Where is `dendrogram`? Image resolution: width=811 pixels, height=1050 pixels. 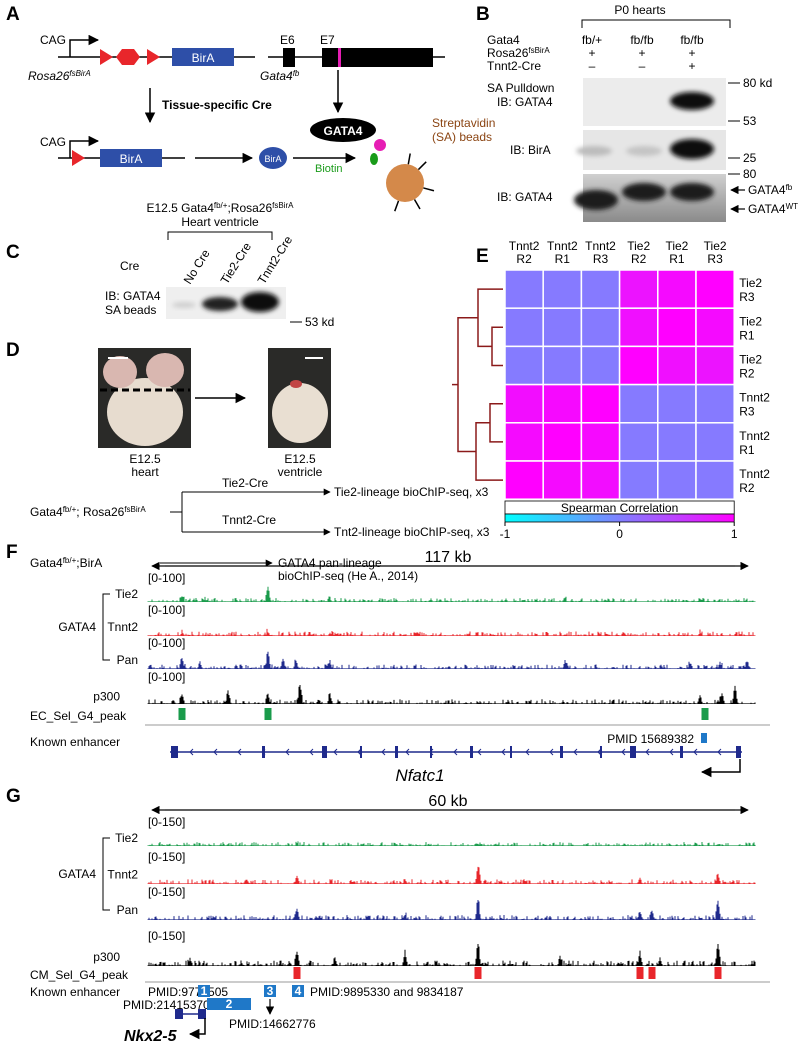
dendrogram is located at coordinates (467, 385).